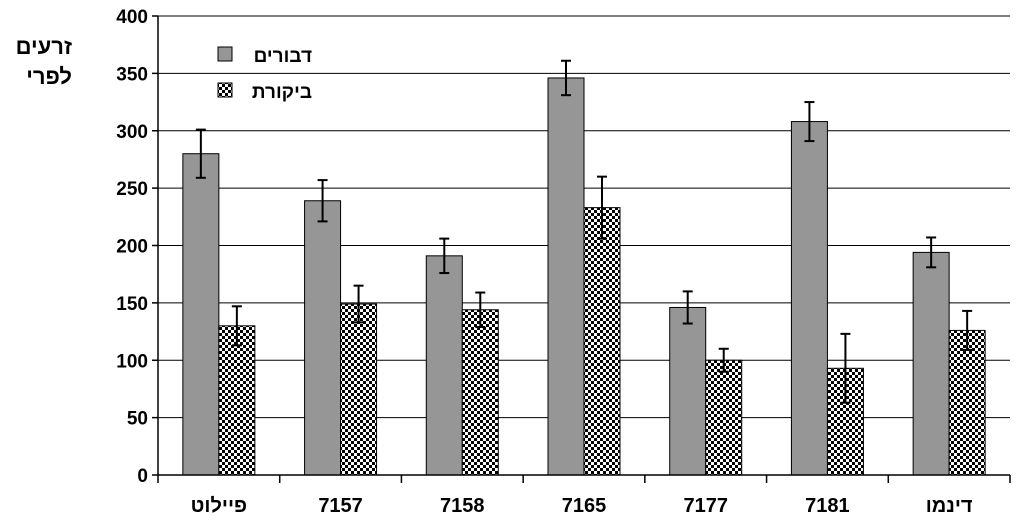  I want to click on x-tick-label: 7177, so click(705, 506).